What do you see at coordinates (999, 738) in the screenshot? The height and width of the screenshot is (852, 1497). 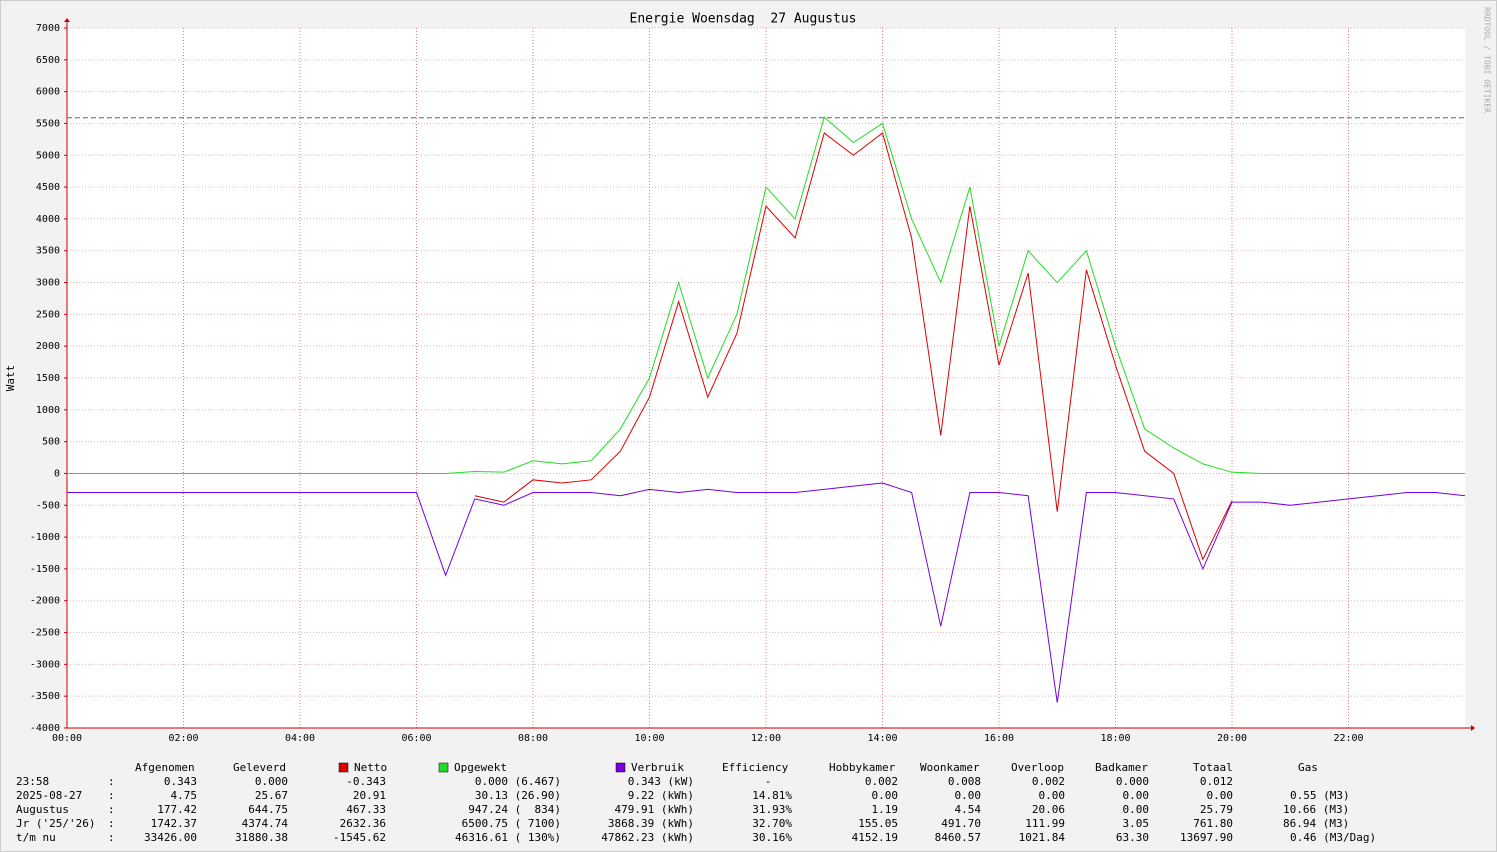 I see `x-tick-label: 16:00` at bounding box center [999, 738].